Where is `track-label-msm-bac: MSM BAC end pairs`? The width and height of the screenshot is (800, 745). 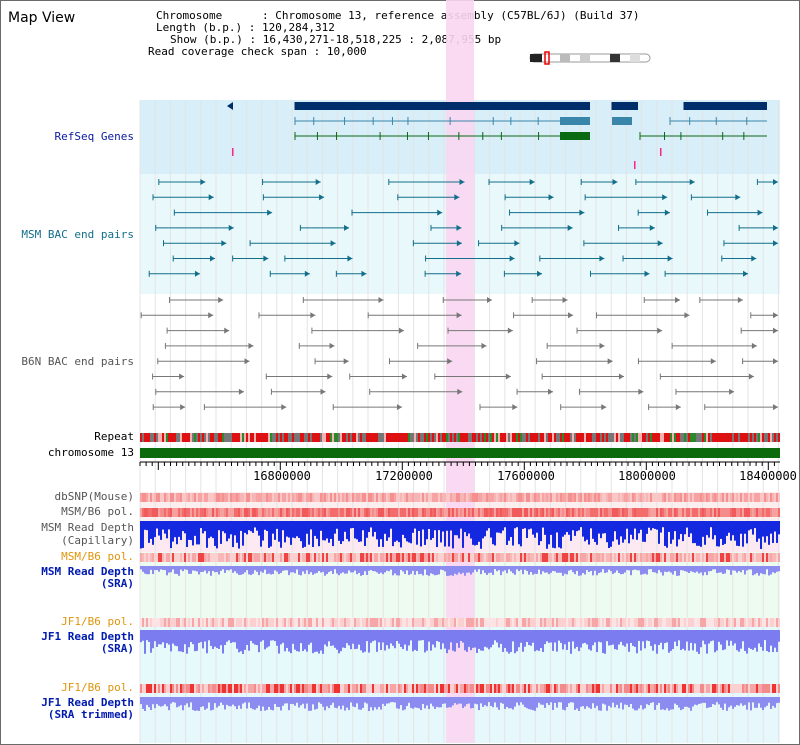 track-label-msm-bac: MSM BAC end pairs is located at coordinates (77, 234).